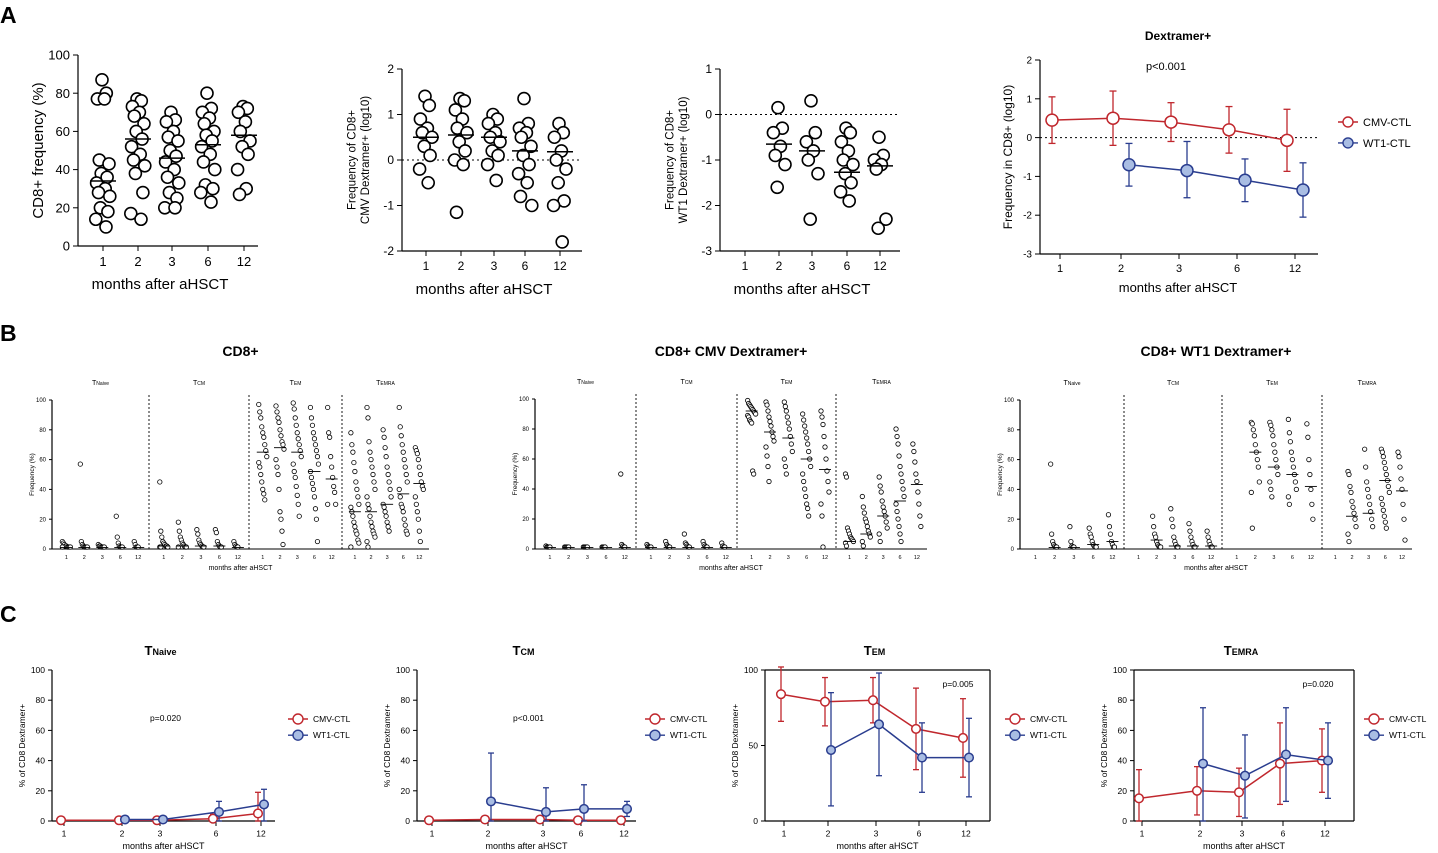 This screenshot has height=853, width=1438. Describe the element at coordinates (1123, 761) in the screenshot. I see `C4-y-tick-label: 40` at that location.